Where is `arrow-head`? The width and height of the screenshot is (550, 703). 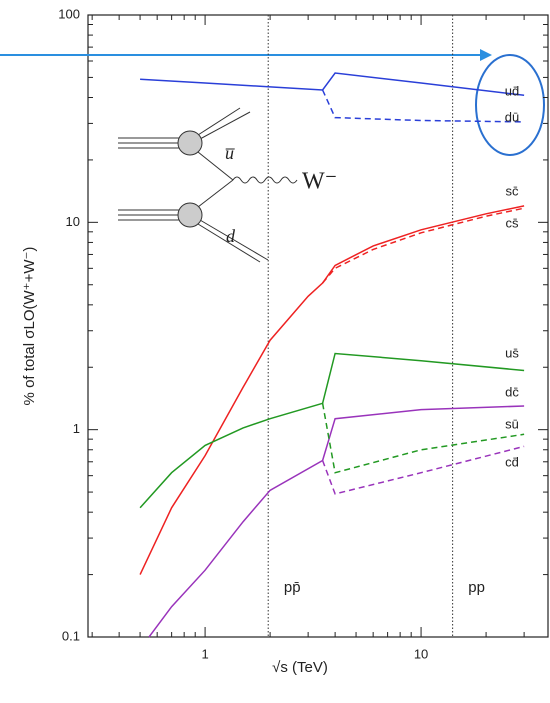
arrow-head is located at coordinates (486, 55).